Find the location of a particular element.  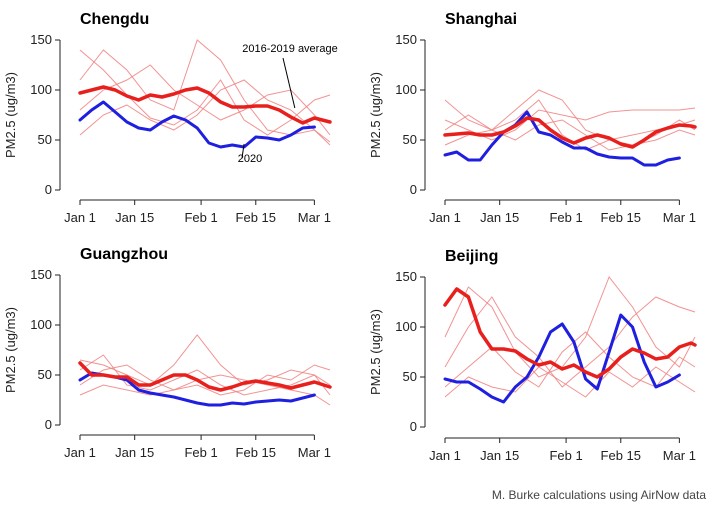

credit-text: M. Burke calculations using AirNow data is located at coordinates (598, 495).